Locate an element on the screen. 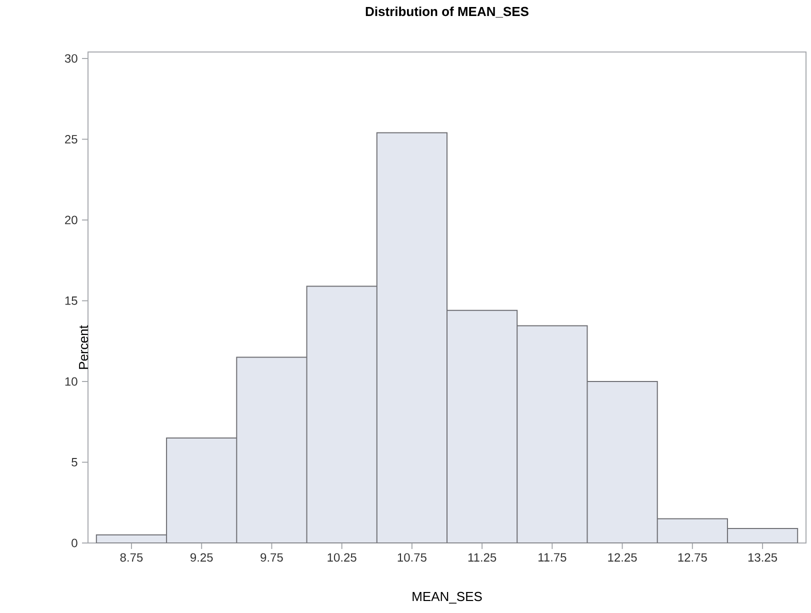  y-tick-label: 25 is located at coordinates (71, 139).